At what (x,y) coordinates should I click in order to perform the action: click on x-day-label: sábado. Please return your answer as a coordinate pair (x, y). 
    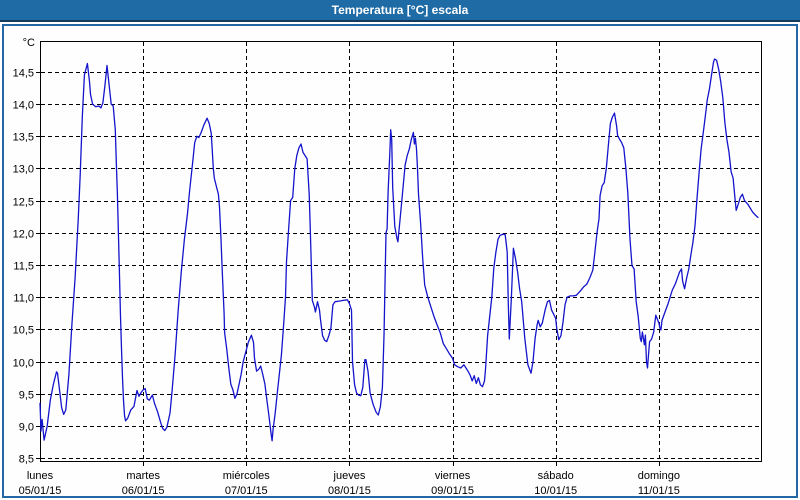
    Looking at the image, I should click on (556, 476).